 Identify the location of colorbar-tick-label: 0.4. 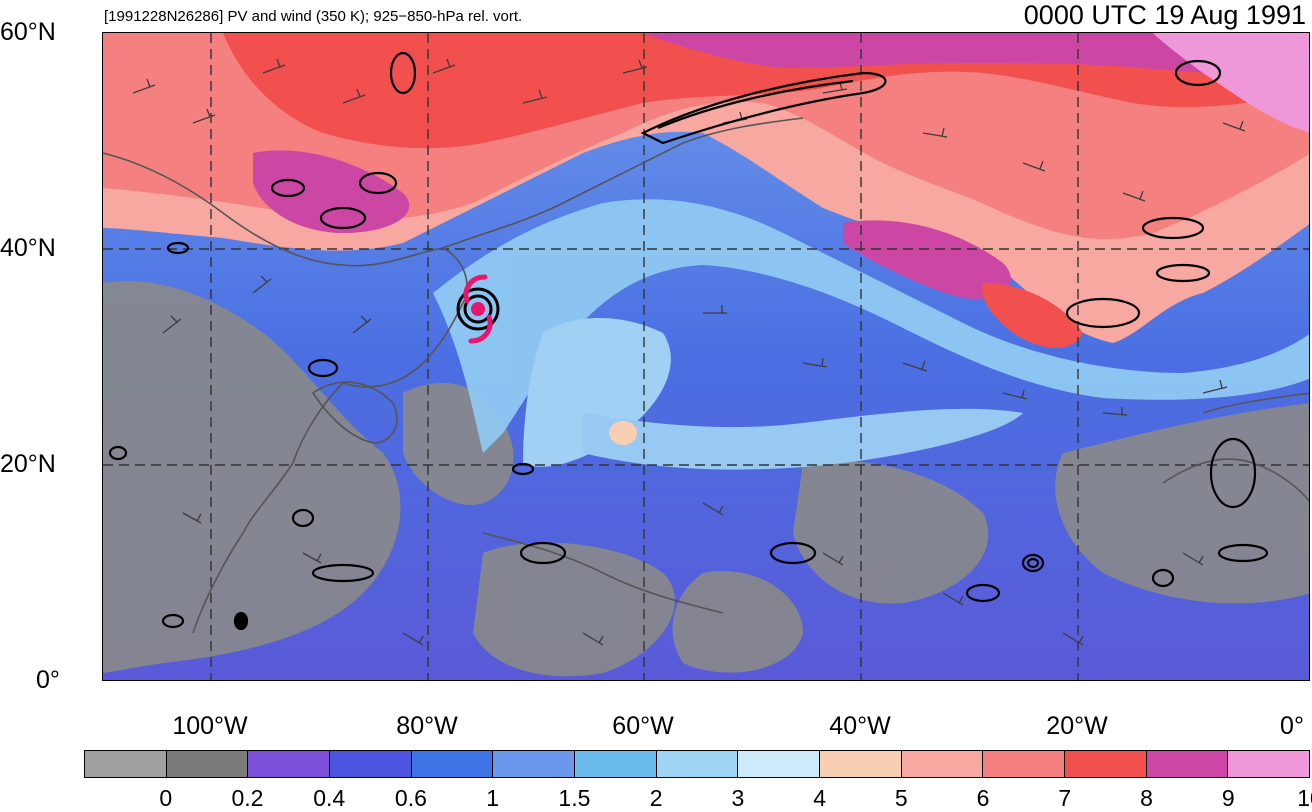
(329, 798).